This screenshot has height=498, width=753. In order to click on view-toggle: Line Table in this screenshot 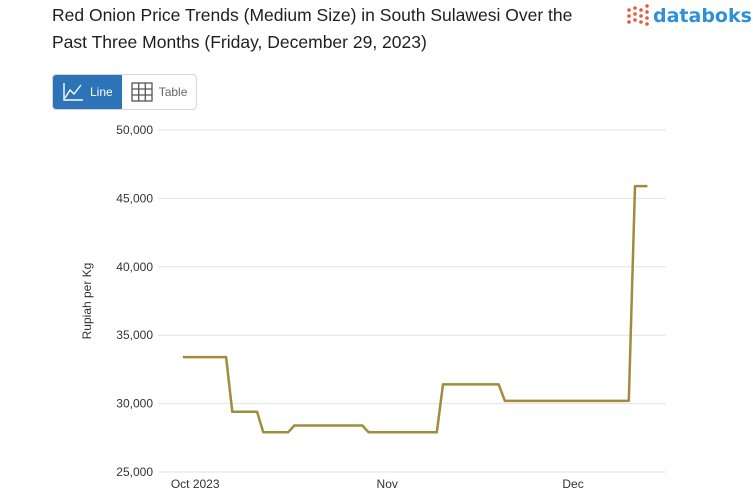, I will do `click(125, 92)`.